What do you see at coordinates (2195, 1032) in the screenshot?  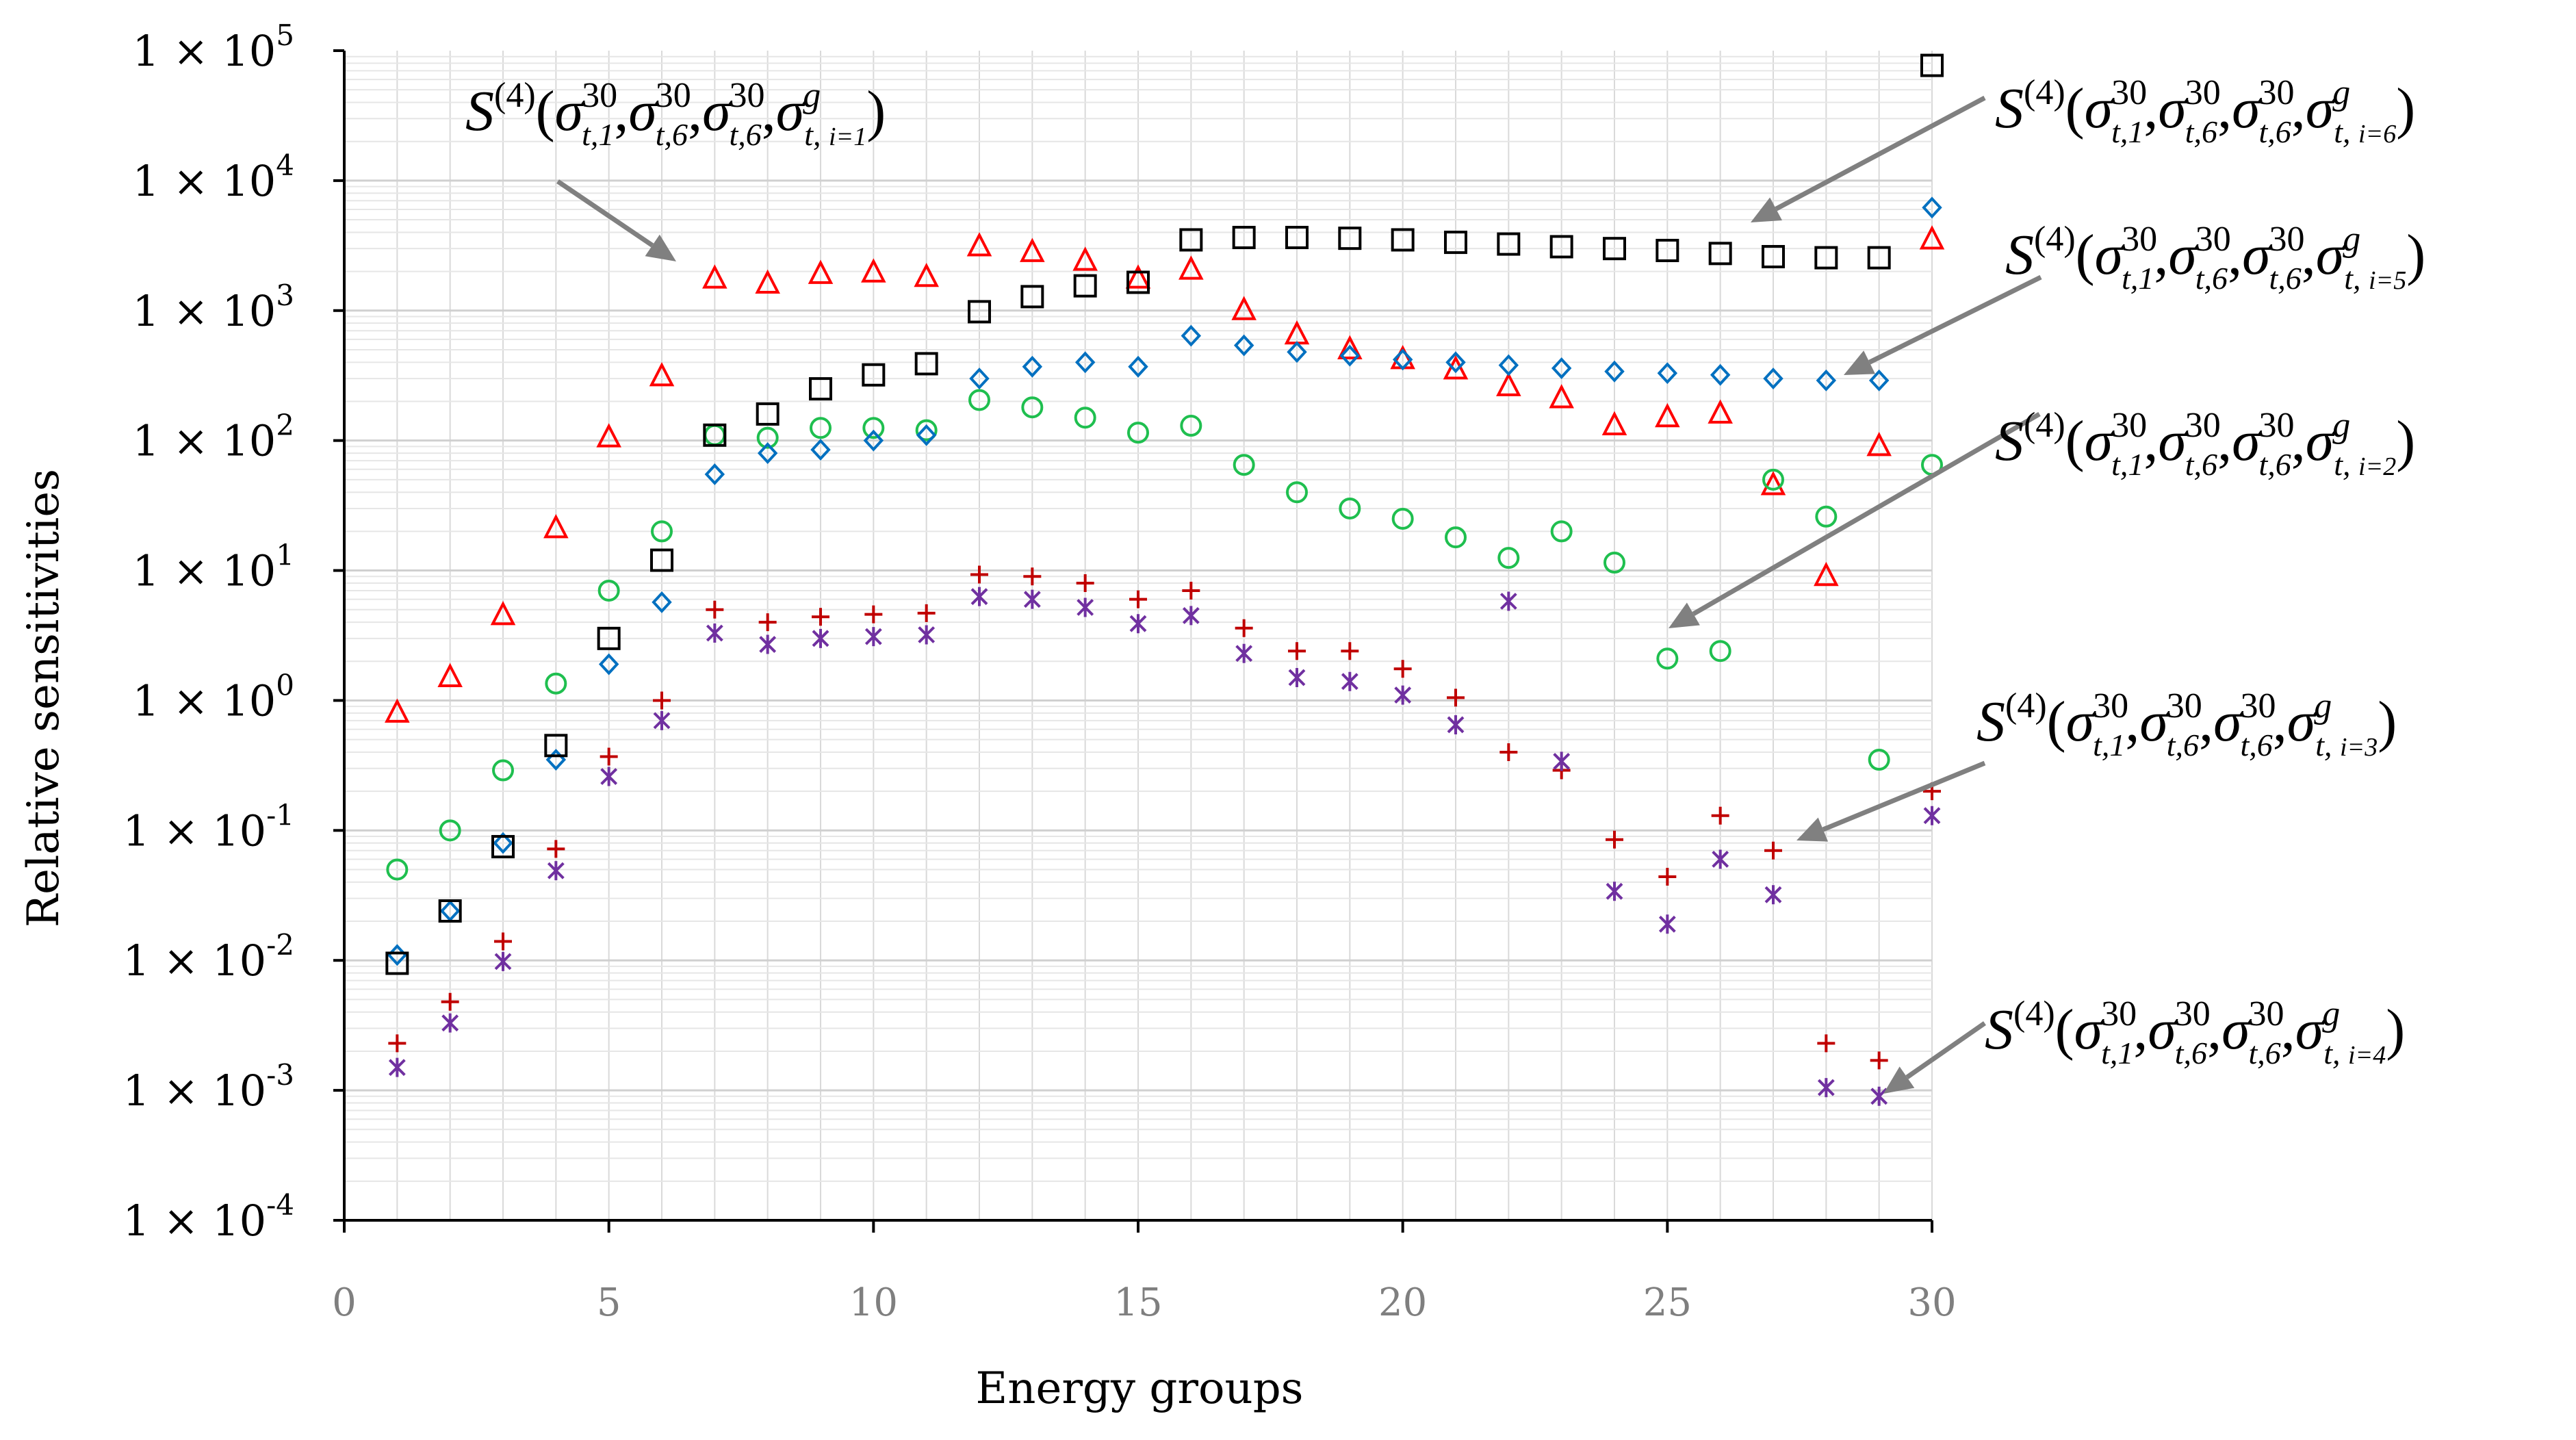 I see `annotation-i=4: S(4)(σ30 t,1,σ30 t,6,σ30 t,6,σg t, i=4)` at bounding box center [2195, 1032].